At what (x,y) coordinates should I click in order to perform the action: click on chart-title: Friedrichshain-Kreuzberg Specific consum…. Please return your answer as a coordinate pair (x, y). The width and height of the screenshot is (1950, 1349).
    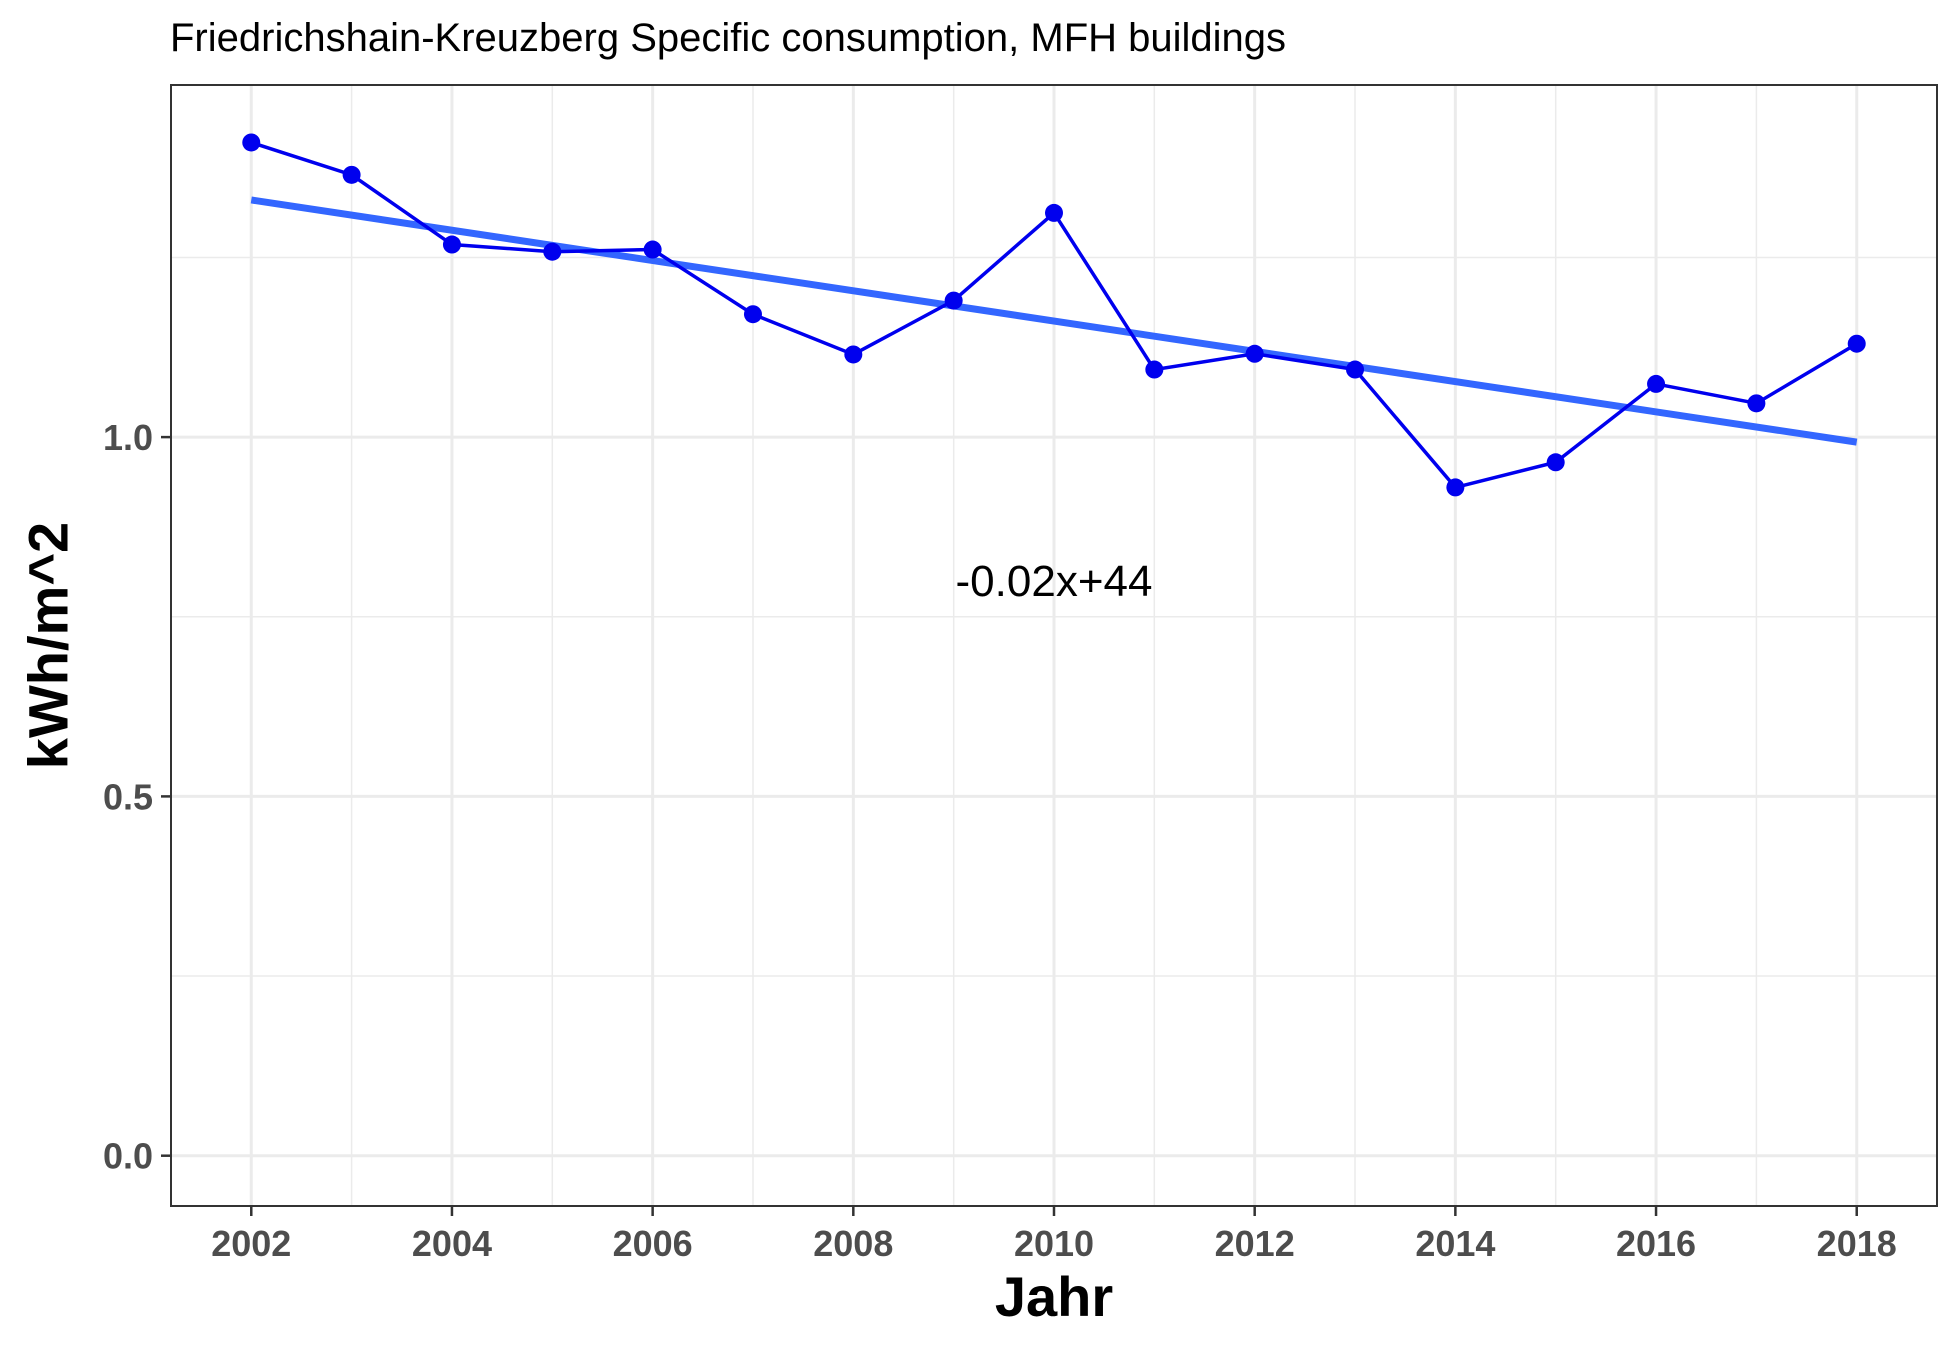
    Looking at the image, I should click on (728, 38).